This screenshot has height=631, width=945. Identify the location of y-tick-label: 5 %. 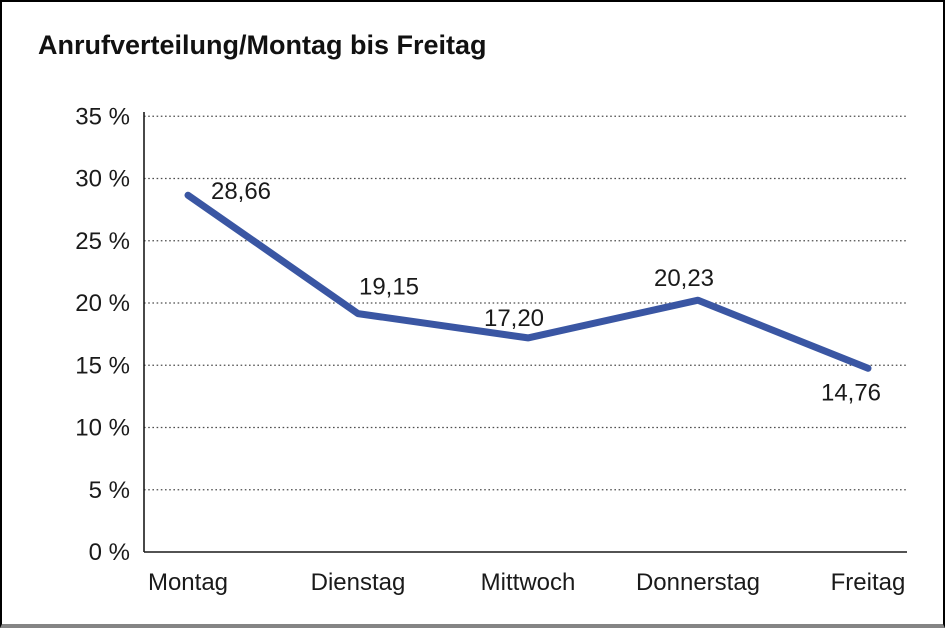
(109, 490).